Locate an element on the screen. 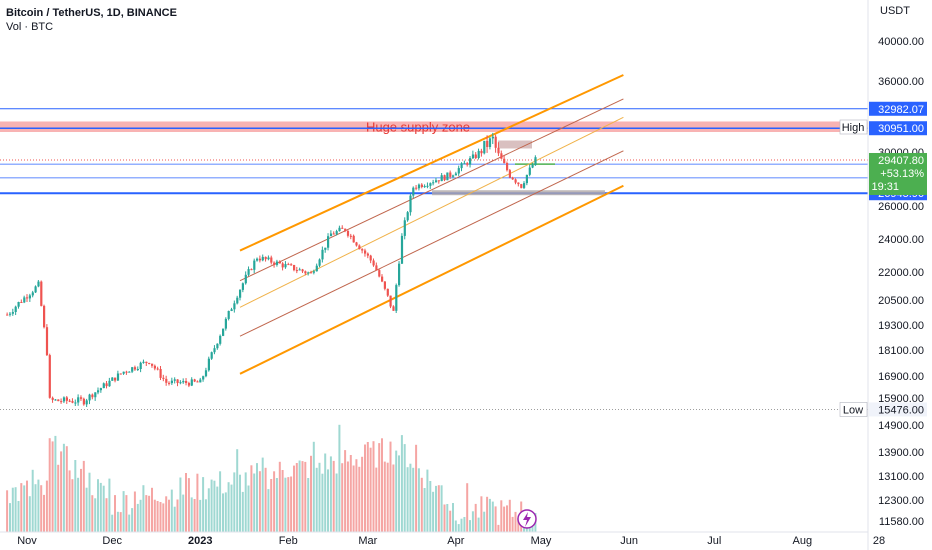 This screenshot has height=550, width=932. supply-zone-box is located at coordinates (434, 126).